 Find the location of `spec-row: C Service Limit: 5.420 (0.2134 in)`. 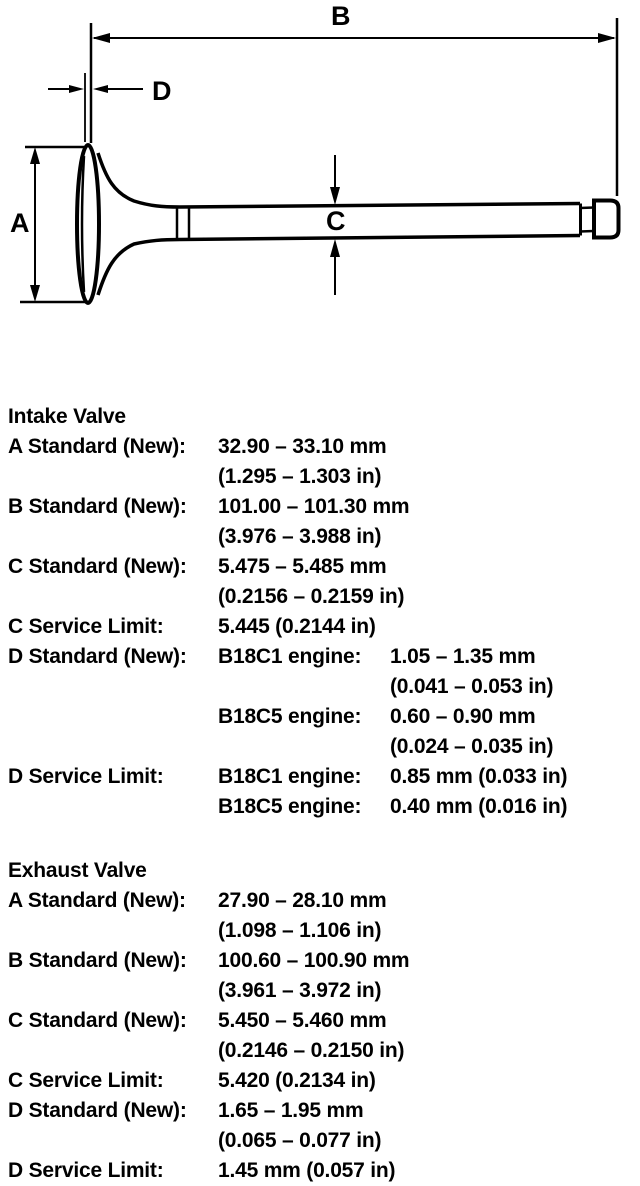

spec-row: C Service Limit: 5.420 (0.2134 in) is located at coordinates (324, 1081).